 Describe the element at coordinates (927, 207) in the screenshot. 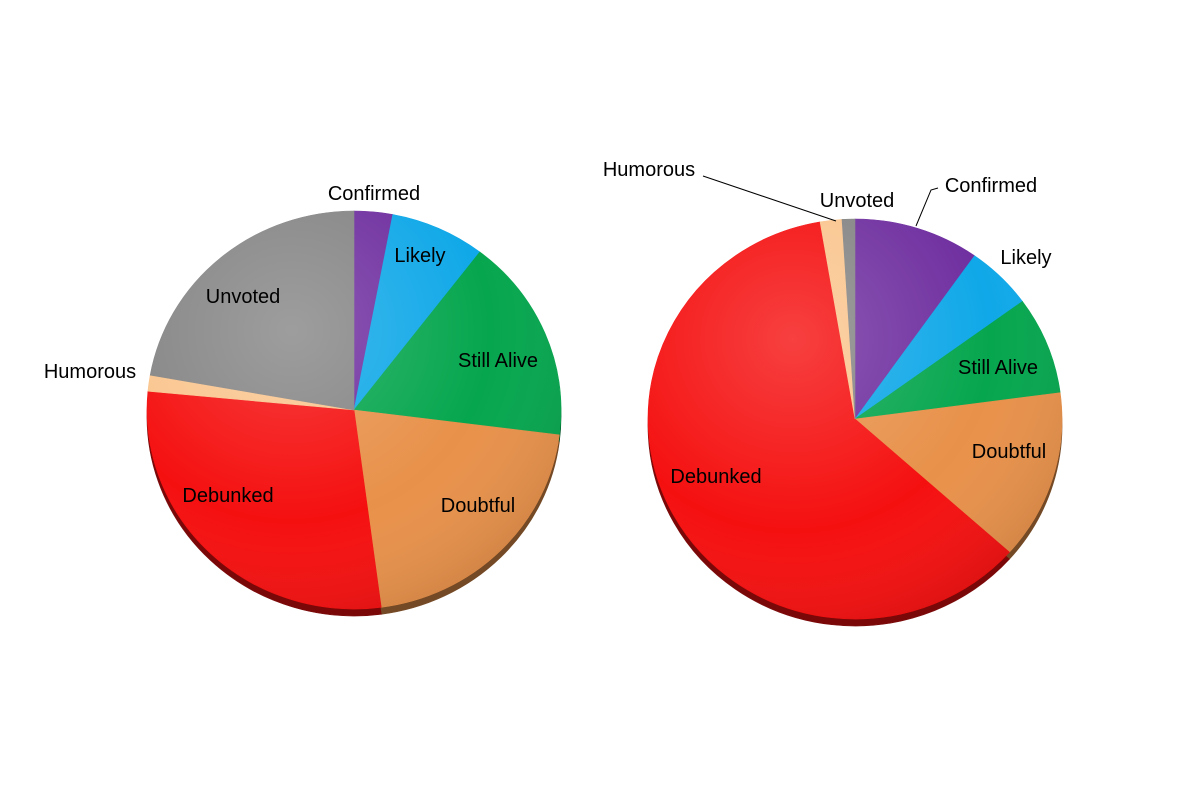

I see `leader-line-confirmed` at that location.